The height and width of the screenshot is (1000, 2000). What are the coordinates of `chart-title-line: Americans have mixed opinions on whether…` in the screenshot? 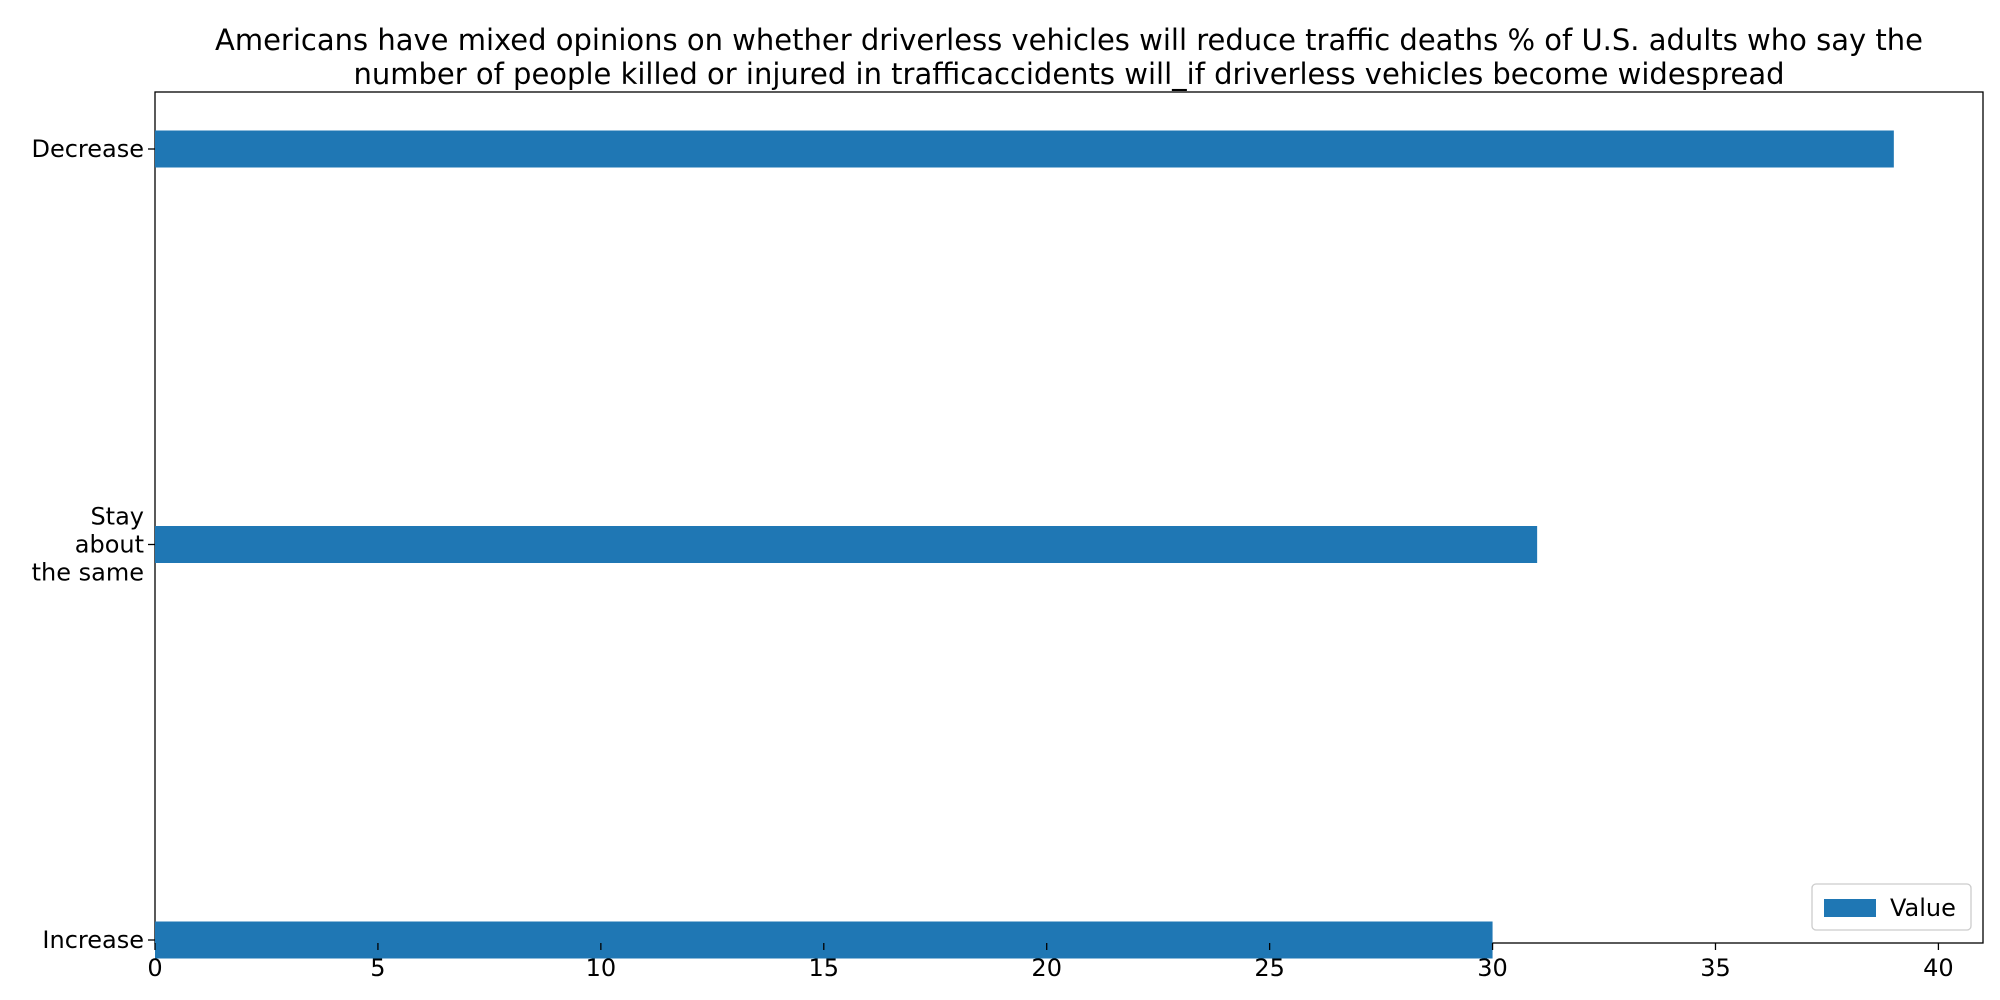 It's located at (1069, 40).